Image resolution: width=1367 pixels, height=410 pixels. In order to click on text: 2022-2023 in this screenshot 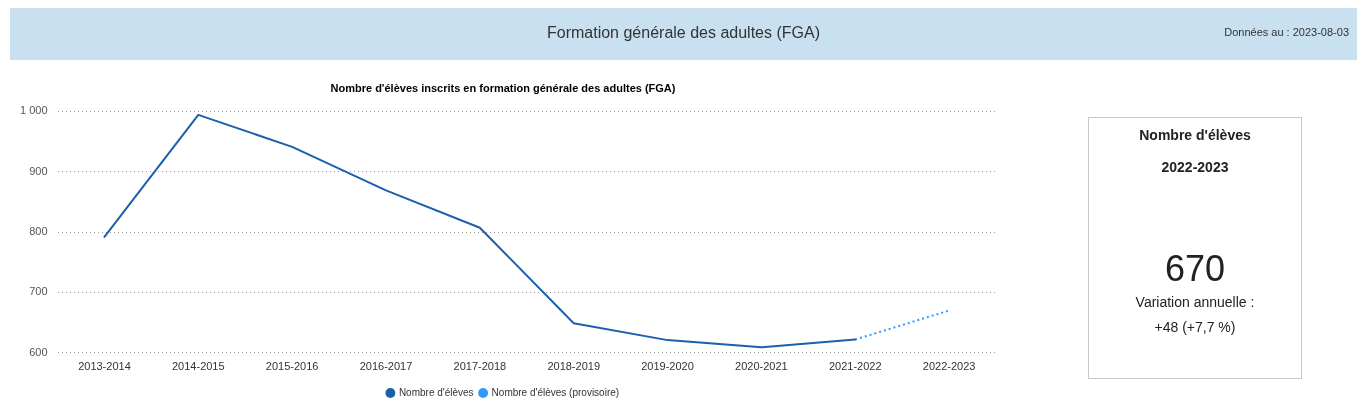, I will do `click(1195, 167)`.